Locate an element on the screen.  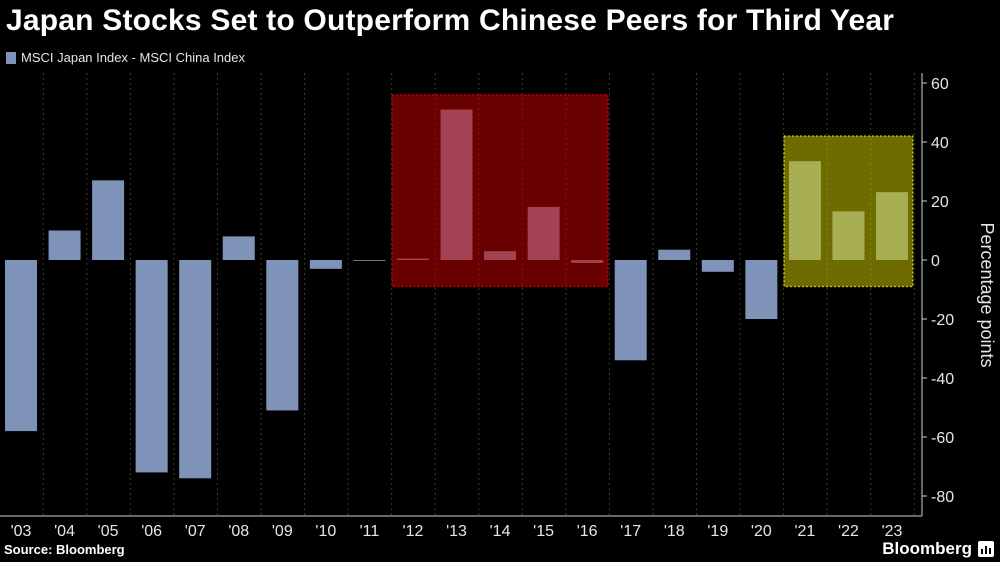
x-tick-label: '18 is located at coordinates (674, 531).